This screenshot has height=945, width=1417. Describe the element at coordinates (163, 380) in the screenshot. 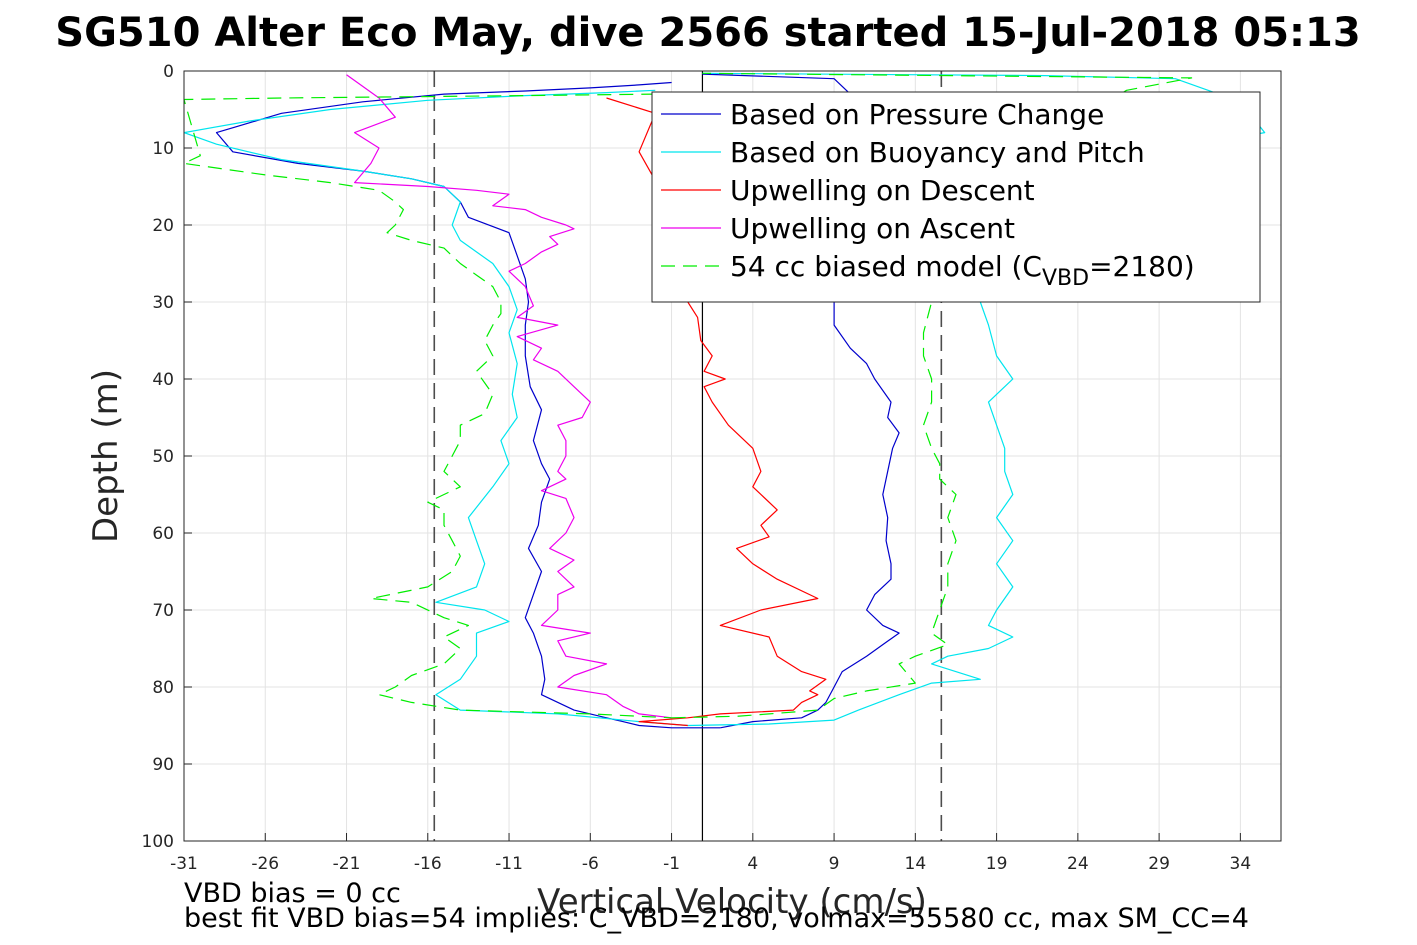

I see `y-tick-label: 40` at that location.